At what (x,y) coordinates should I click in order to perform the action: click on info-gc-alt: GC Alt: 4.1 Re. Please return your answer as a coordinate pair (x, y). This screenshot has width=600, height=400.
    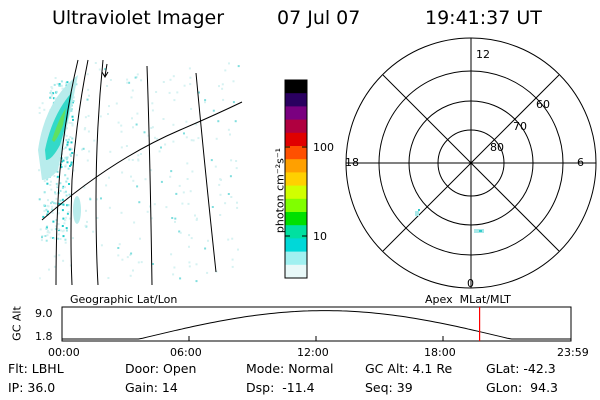
    Looking at the image, I should click on (409, 368).